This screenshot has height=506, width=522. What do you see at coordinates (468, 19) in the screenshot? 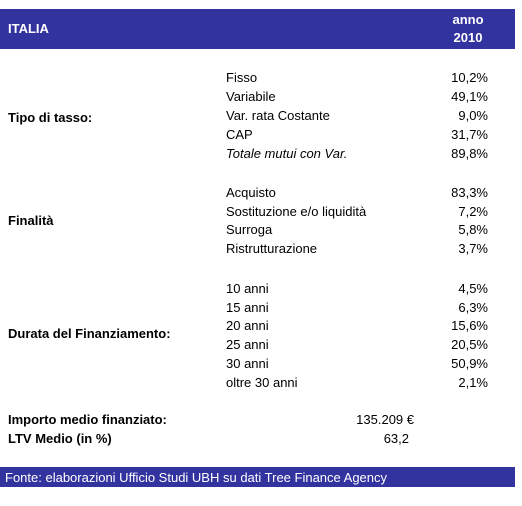
I see `year-label: anno` at bounding box center [468, 19].